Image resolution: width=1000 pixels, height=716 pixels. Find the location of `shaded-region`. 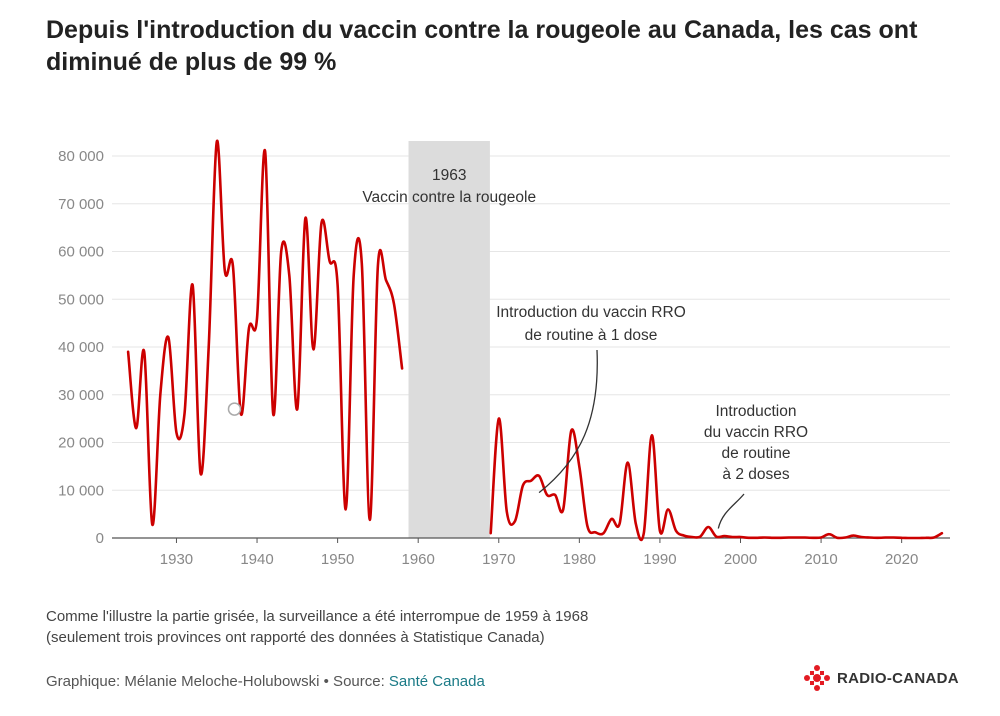

shaded-region is located at coordinates (449, 339).